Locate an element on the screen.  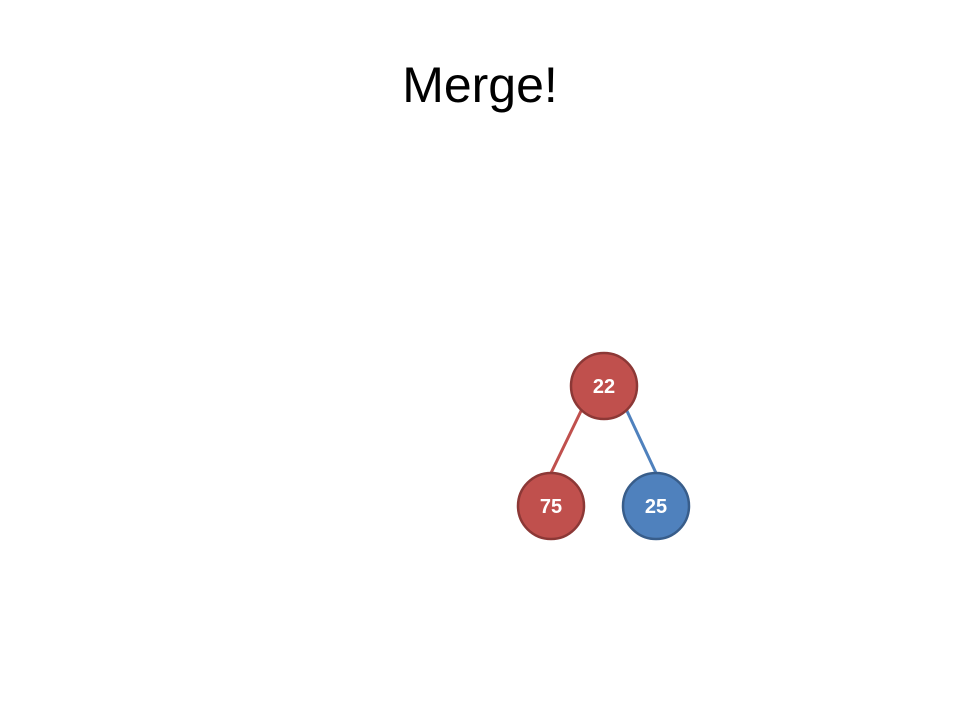
tree-node-right-child: 25 is located at coordinates (656, 506).